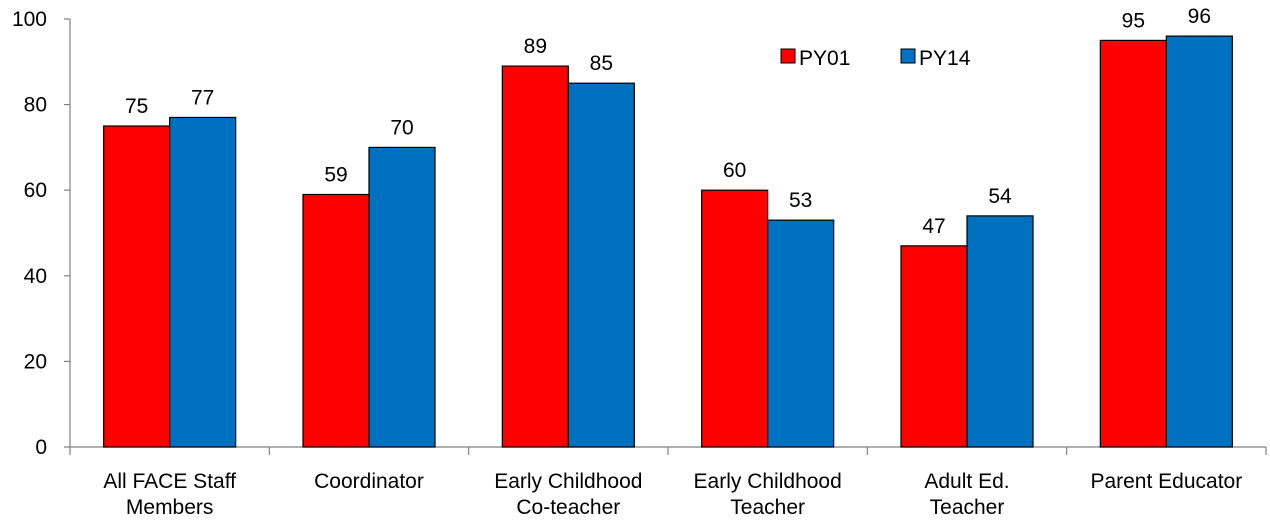 The width and height of the screenshot is (1270, 524). I want to click on x-axis, so click(668, 450).